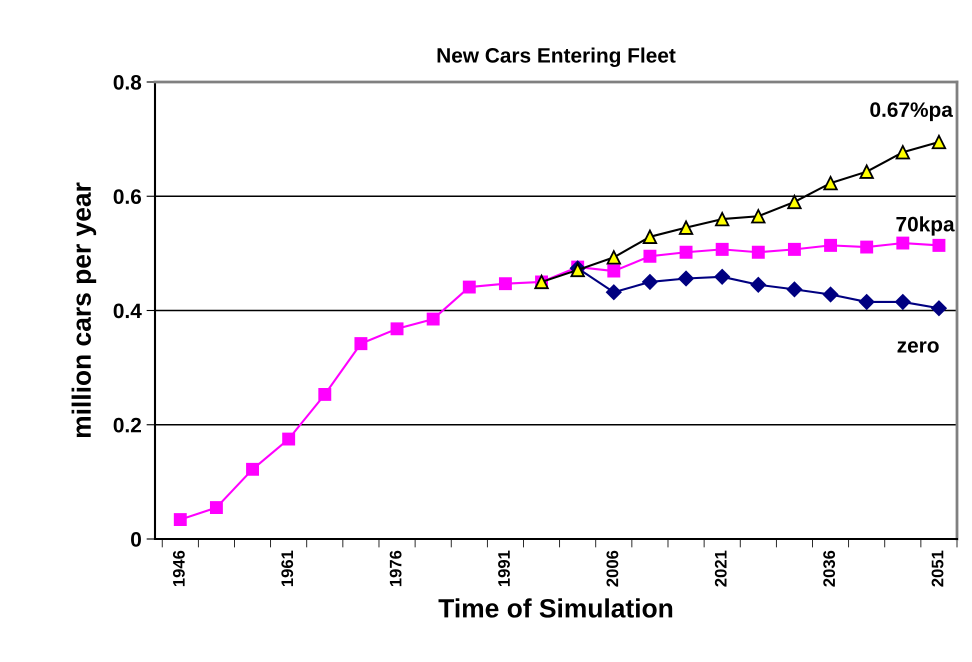  Describe the element at coordinates (128, 196) in the screenshot. I see `y-tick-label: 0.6` at that location.